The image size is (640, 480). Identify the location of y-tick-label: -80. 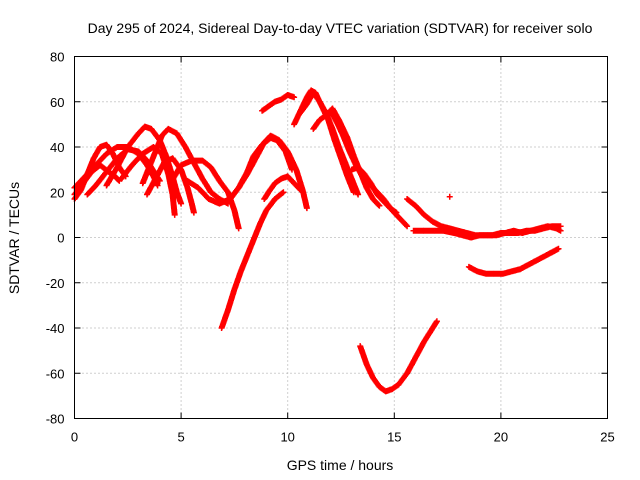
(55, 419).